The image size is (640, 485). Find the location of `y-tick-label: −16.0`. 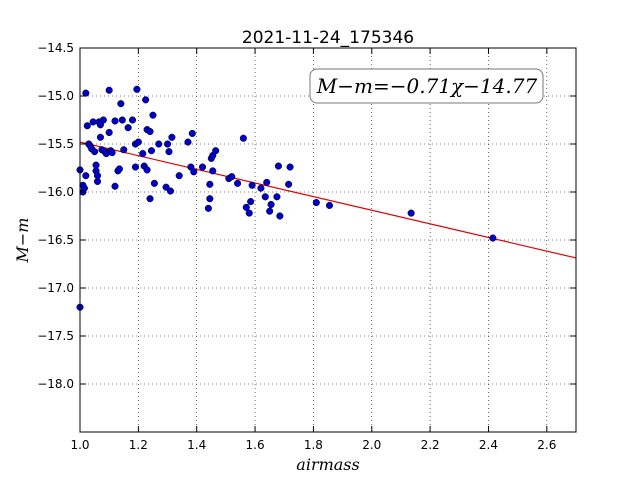

y-tick-label: −16.0 is located at coordinates (55, 192).